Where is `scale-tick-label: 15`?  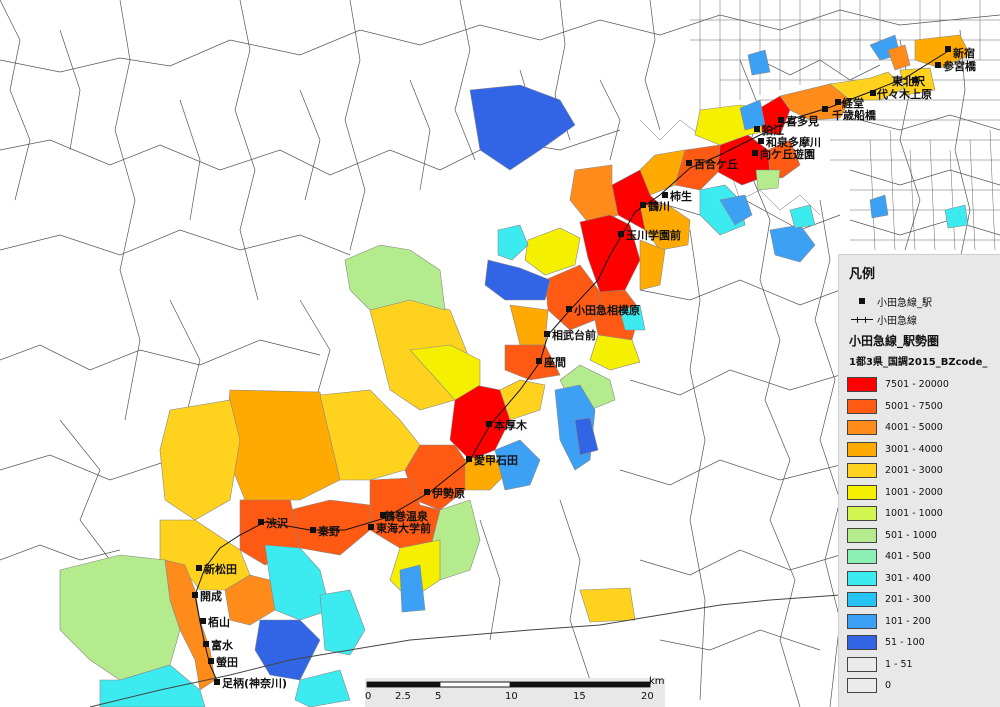
scale-tick-label: 15 is located at coordinates (579, 696).